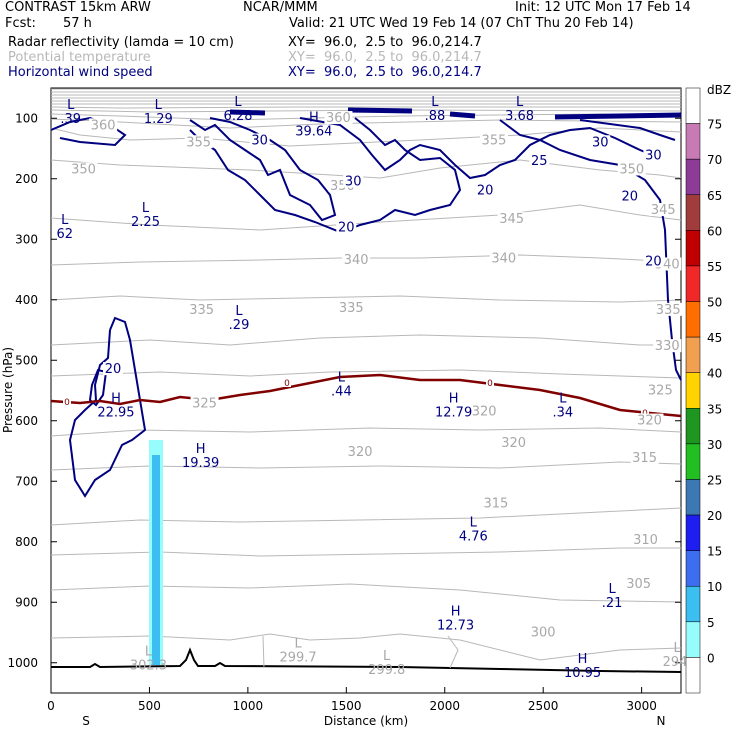  I want to click on wind-label: 25, so click(539, 161).